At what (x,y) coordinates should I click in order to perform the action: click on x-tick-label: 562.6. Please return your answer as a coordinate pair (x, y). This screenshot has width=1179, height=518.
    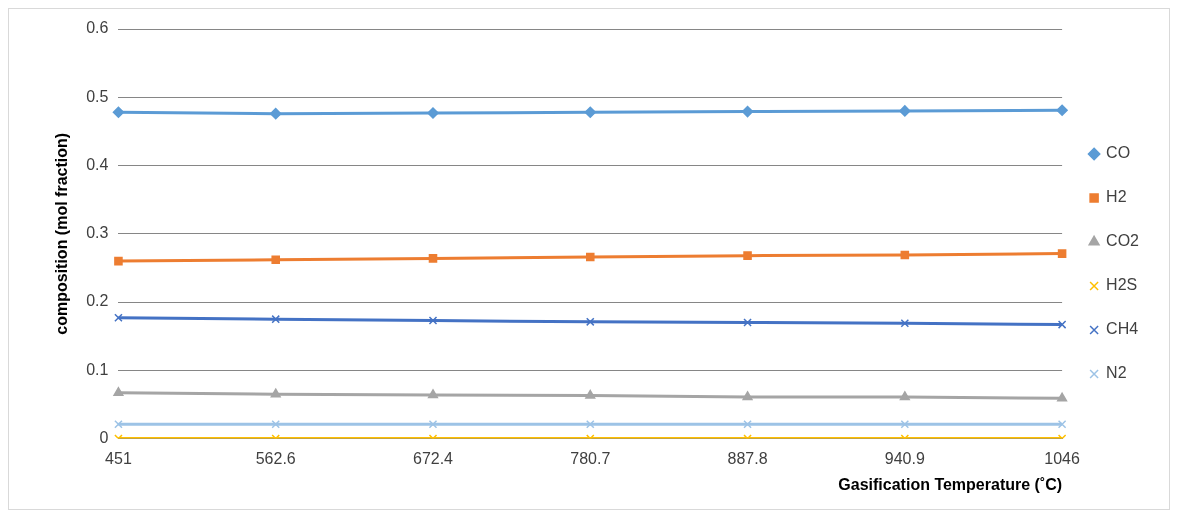
    Looking at the image, I should click on (275, 458).